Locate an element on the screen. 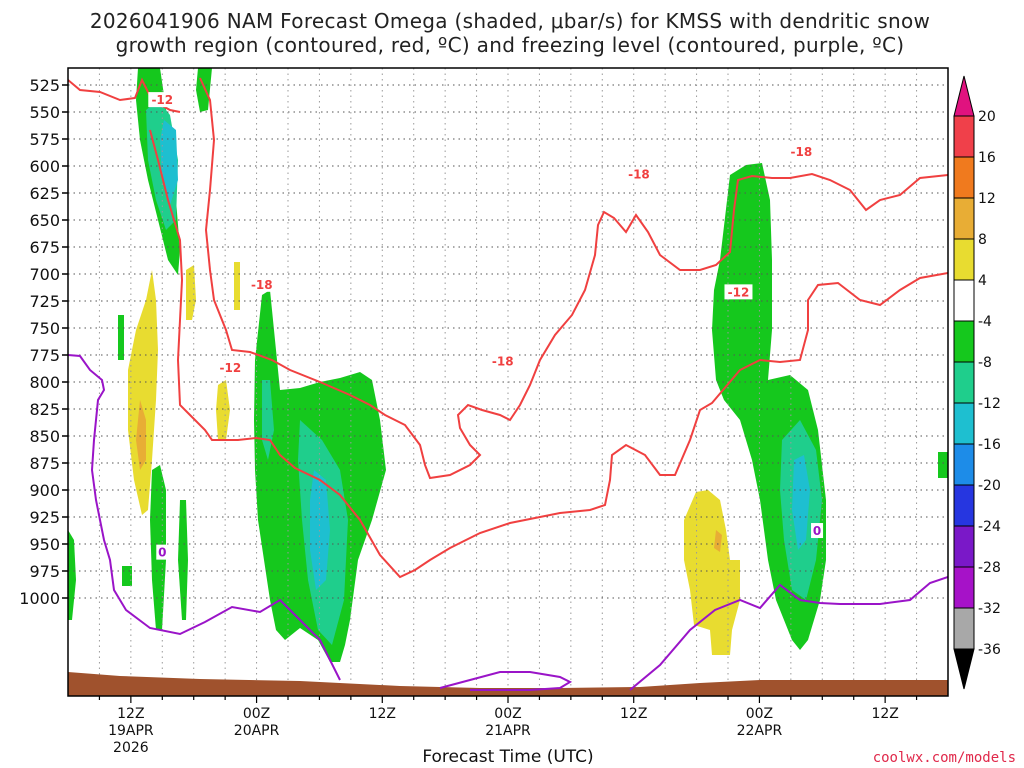 Image resolution: width=1024 pixels, height=768 pixels. purple-contour-label: 0 is located at coordinates (162, 553).